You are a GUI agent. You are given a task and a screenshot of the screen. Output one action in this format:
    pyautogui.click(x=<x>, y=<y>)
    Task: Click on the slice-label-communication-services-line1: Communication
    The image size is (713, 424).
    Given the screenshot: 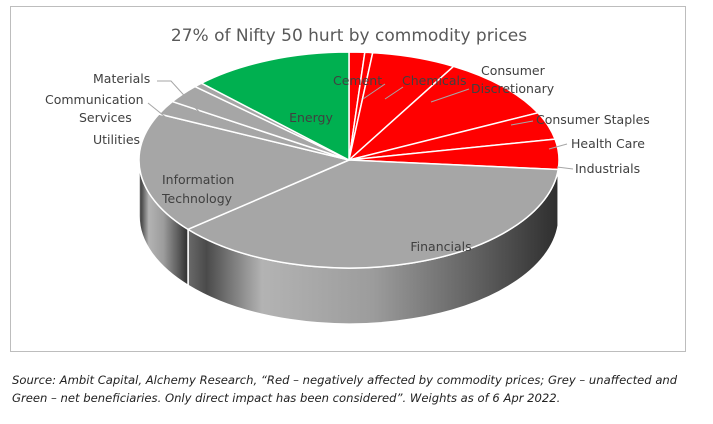 What is the action you would take?
    pyautogui.click(x=94, y=99)
    